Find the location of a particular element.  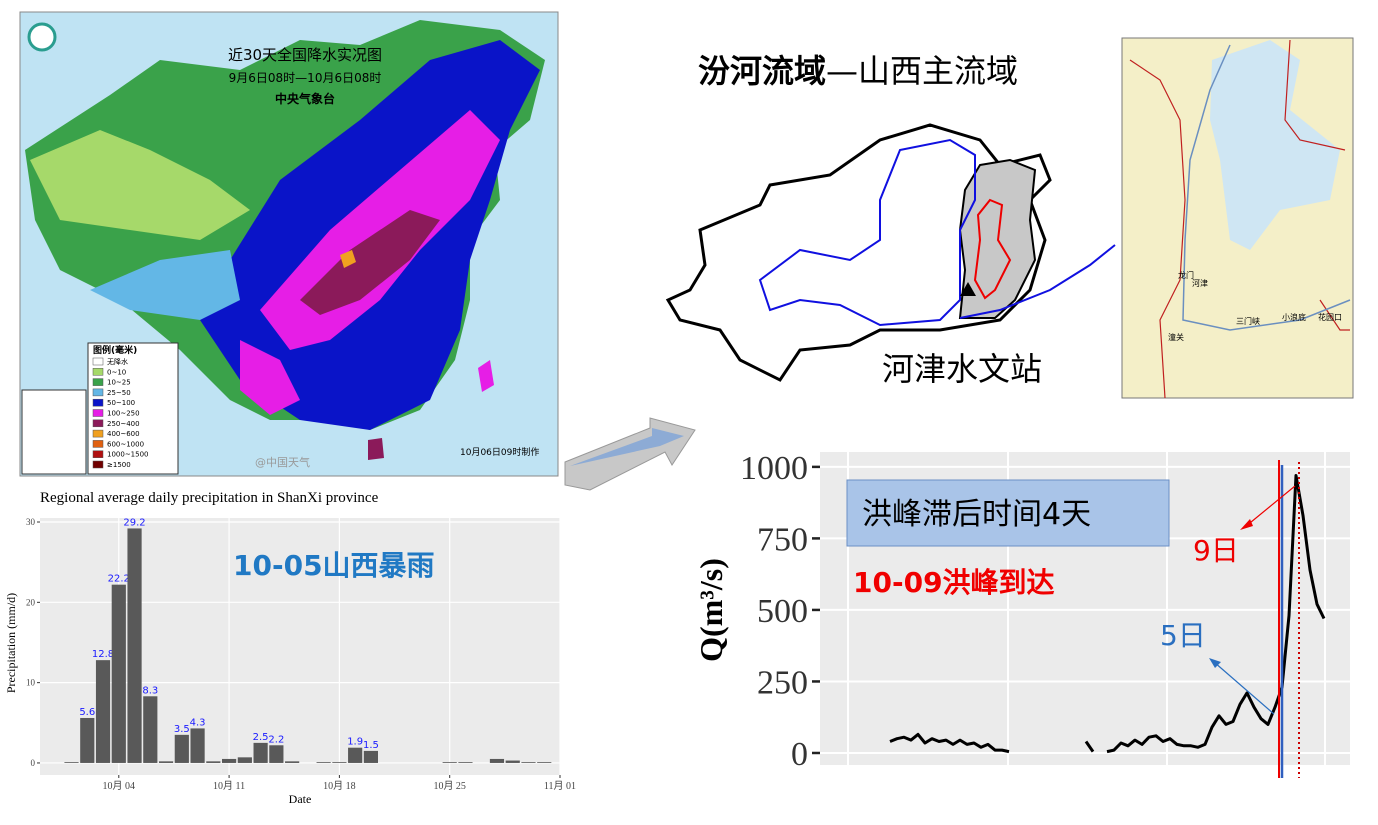

detail-map: 龙门 河津 潼关 三门峡 小浪底 花园口 is located at coordinates (1237, 218).